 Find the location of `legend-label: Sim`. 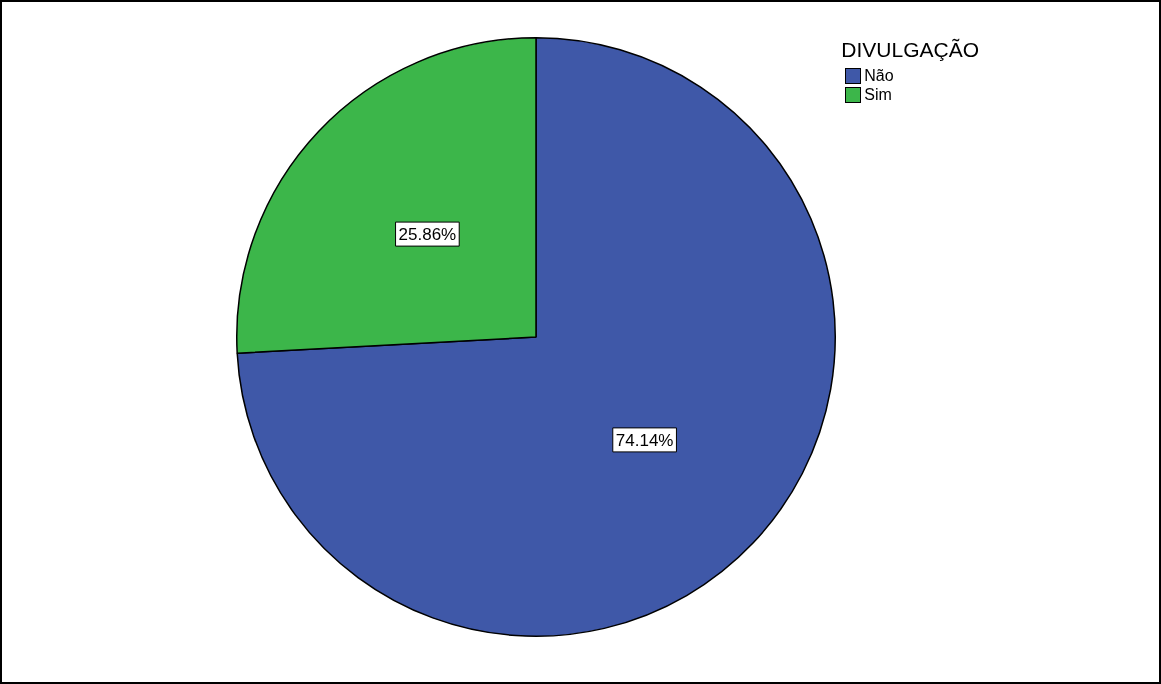

legend-label: Sim is located at coordinates (878, 94).